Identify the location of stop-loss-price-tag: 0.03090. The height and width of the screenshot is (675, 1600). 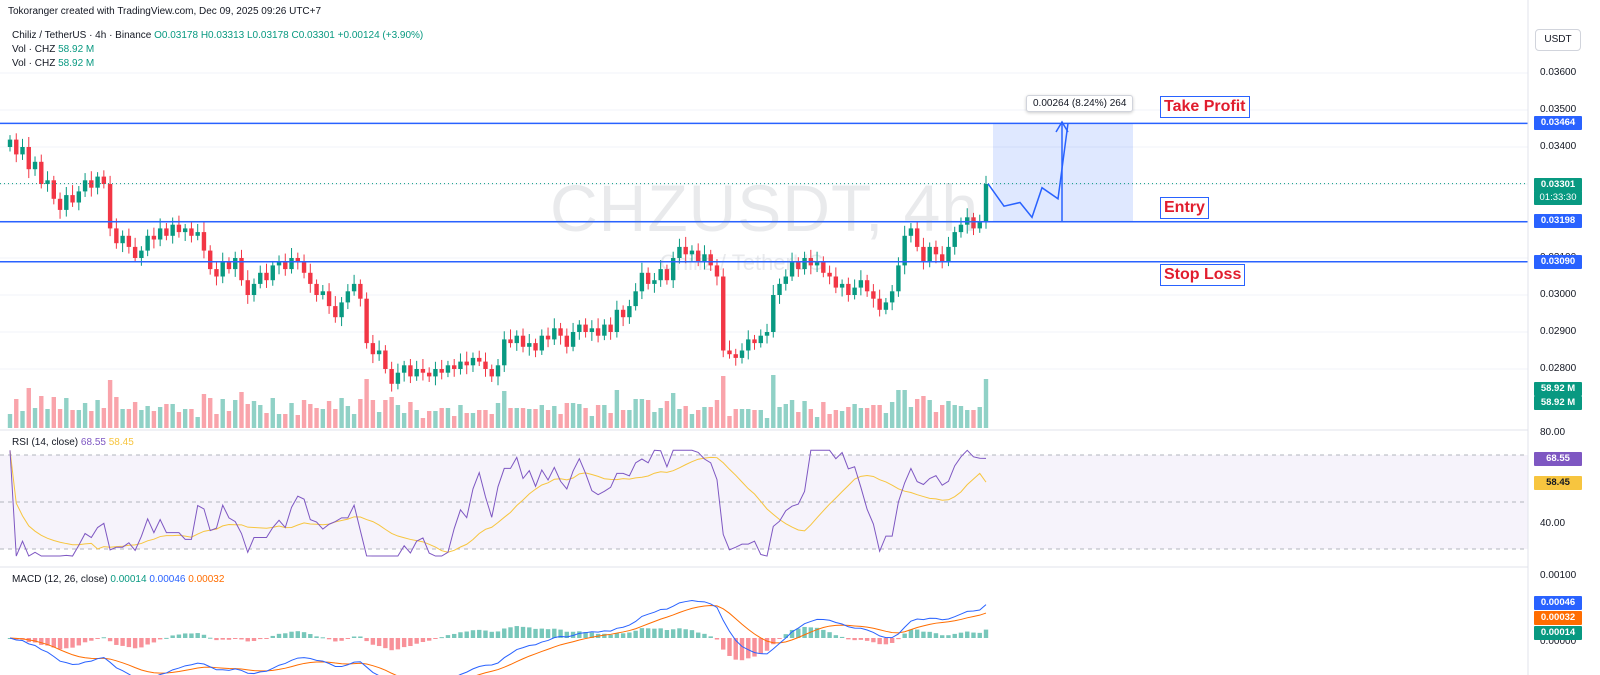
(1558, 262).